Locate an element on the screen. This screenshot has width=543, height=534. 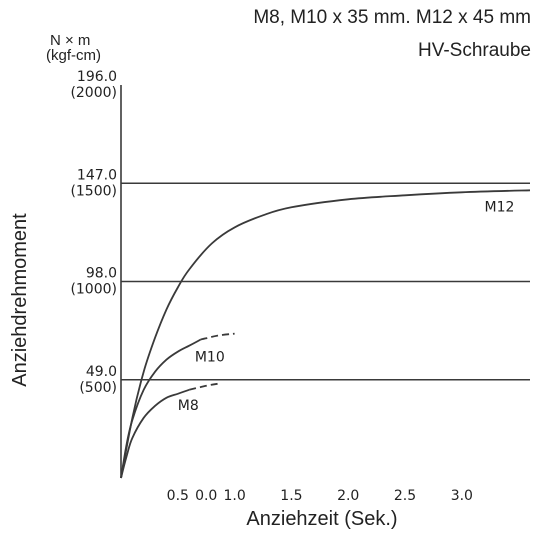
y-tick-label: 49.0 is located at coordinates (101, 372).